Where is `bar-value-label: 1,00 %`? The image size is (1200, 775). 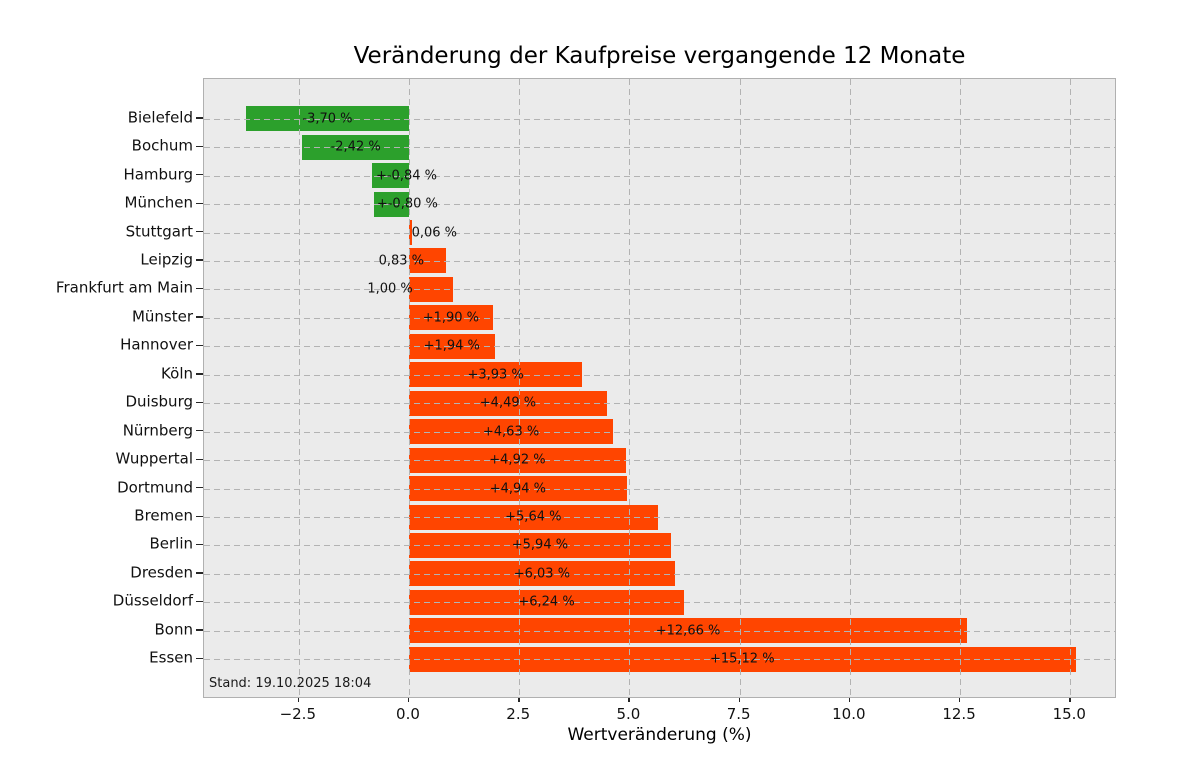 bar-value-label: 1,00 % is located at coordinates (390, 289).